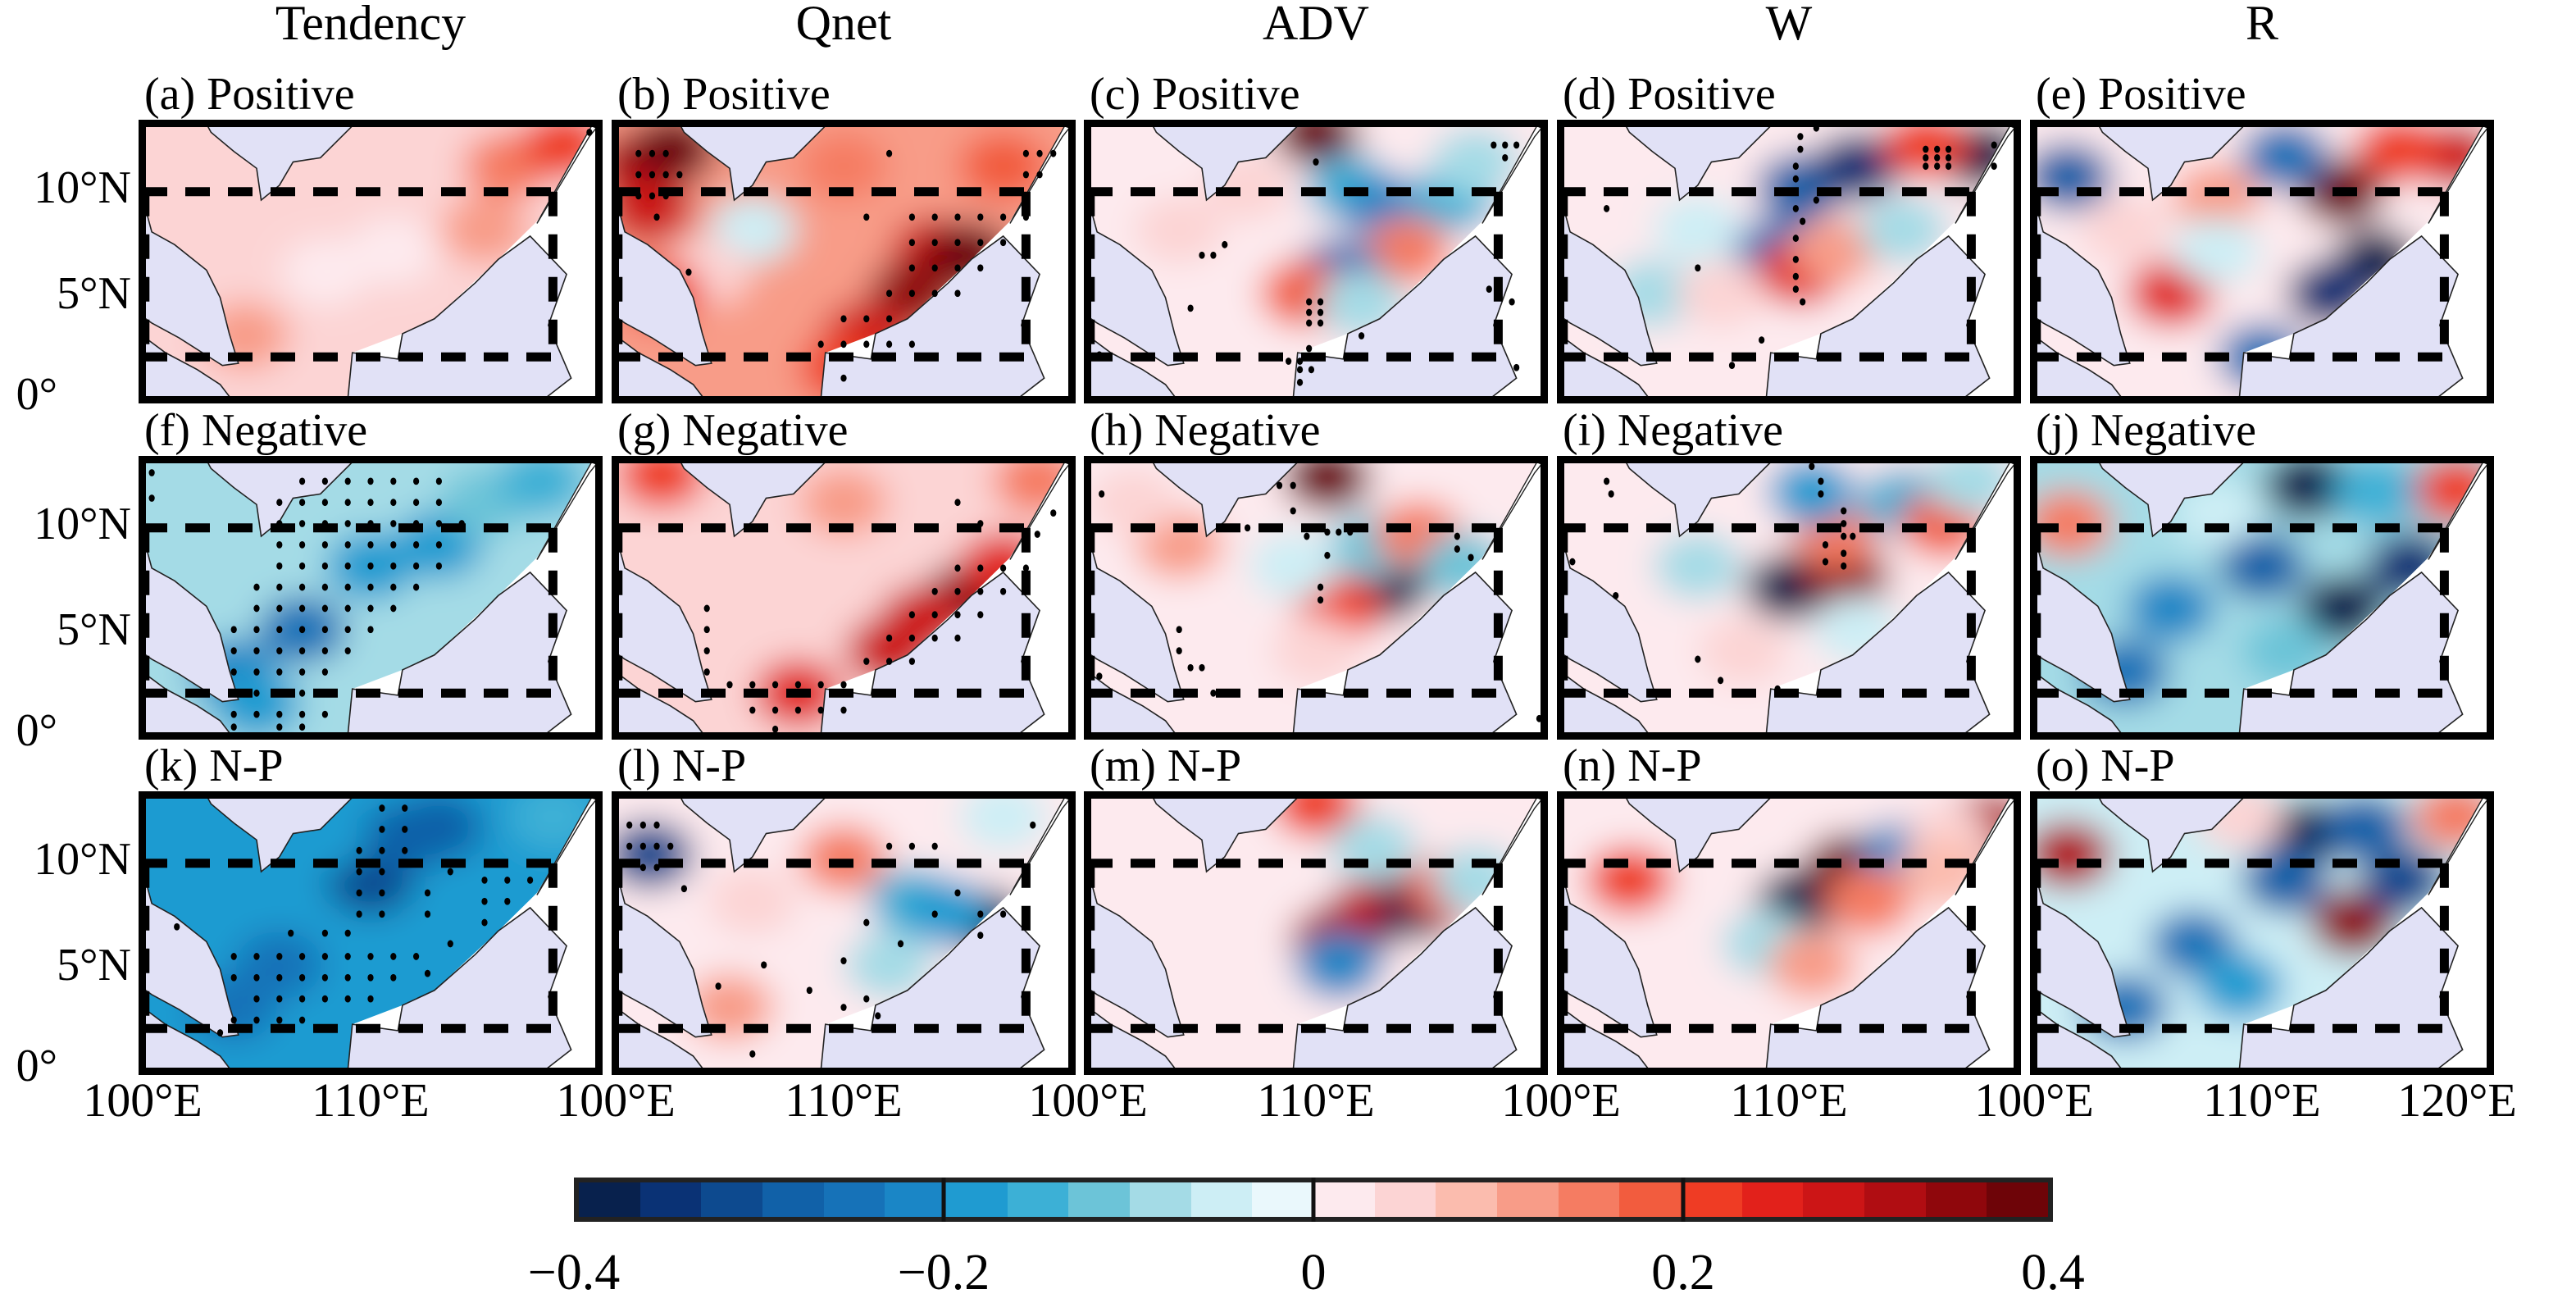  Describe the element at coordinates (82, 187) in the screenshot. I see `y-tick-label: 10°N` at that location.